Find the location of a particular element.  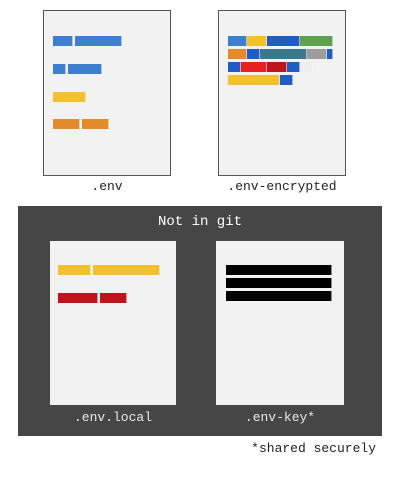

env-line-2-key is located at coordinates (59, 69).